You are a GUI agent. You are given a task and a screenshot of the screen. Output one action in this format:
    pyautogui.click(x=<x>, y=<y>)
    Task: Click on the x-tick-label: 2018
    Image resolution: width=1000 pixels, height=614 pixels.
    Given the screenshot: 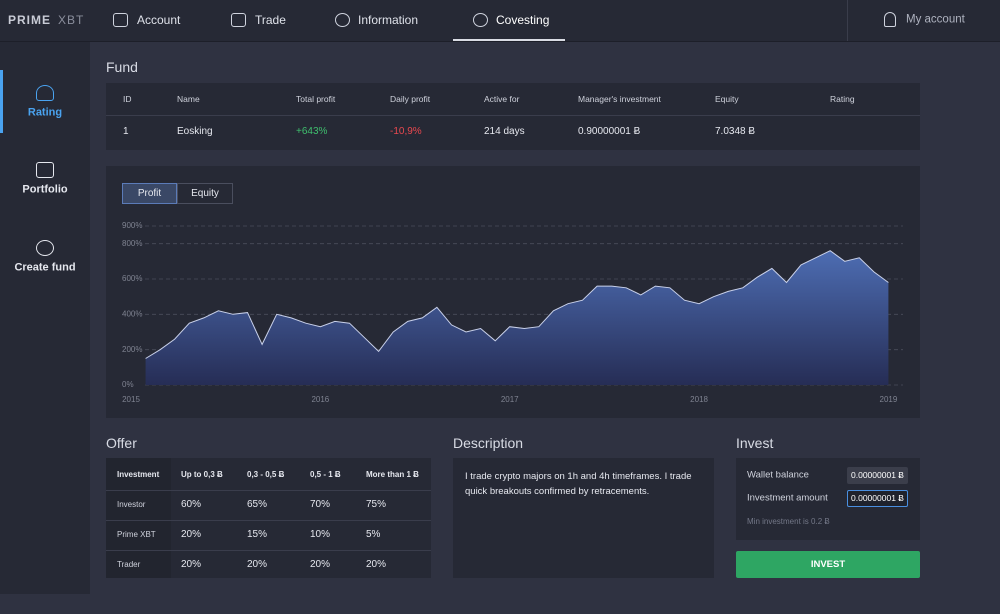 What is the action you would take?
    pyautogui.click(x=699, y=399)
    